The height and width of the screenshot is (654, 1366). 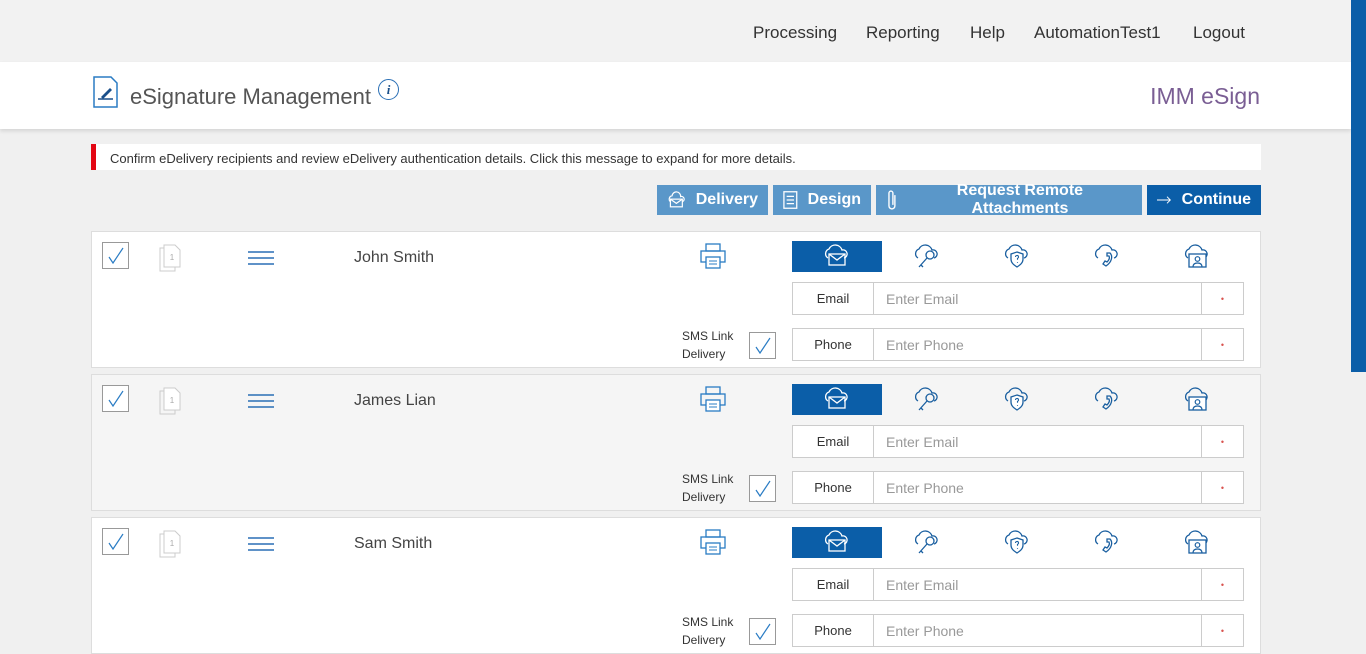 I want to click on request-attachments-button: Request Remote Attachments, so click(x=1009, y=199).